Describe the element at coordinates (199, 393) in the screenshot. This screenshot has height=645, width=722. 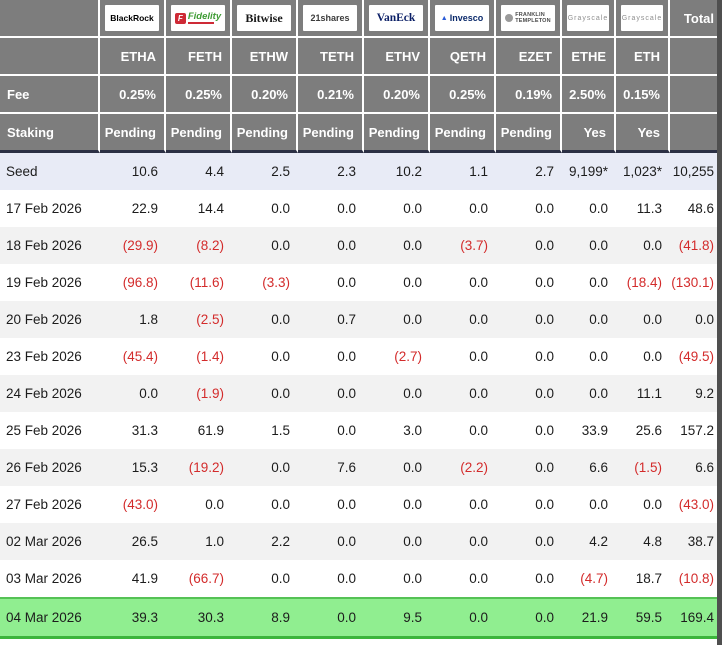
I see `flow-value: (1.9)` at that location.